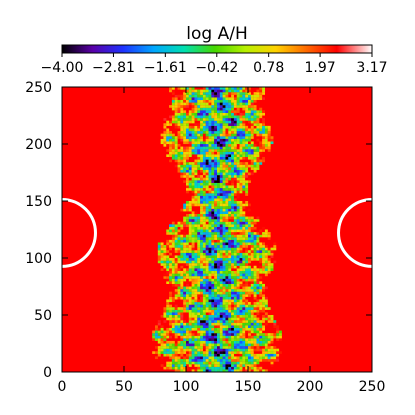 The width and height of the screenshot is (415, 415). What do you see at coordinates (38, 259) in the screenshot?
I see `y-tick-label: 100` at bounding box center [38, 259].